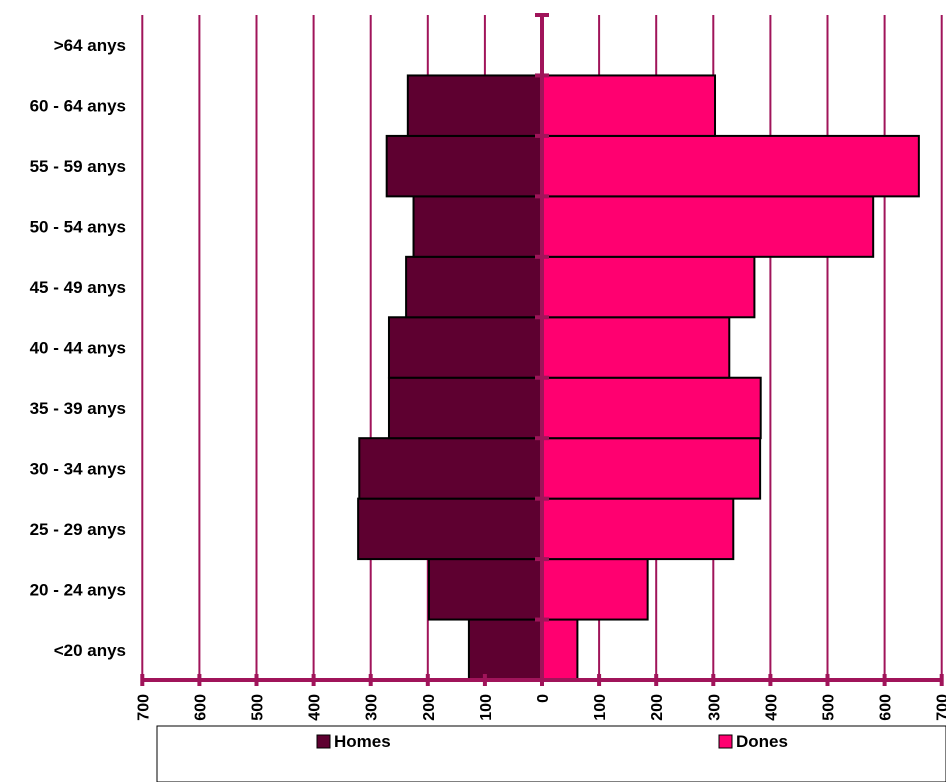 The image size is (946, 782). Describe the element at coordinates (78, 468) in the screenshot. I see `category-label: 30 - 34 anys` at that location.